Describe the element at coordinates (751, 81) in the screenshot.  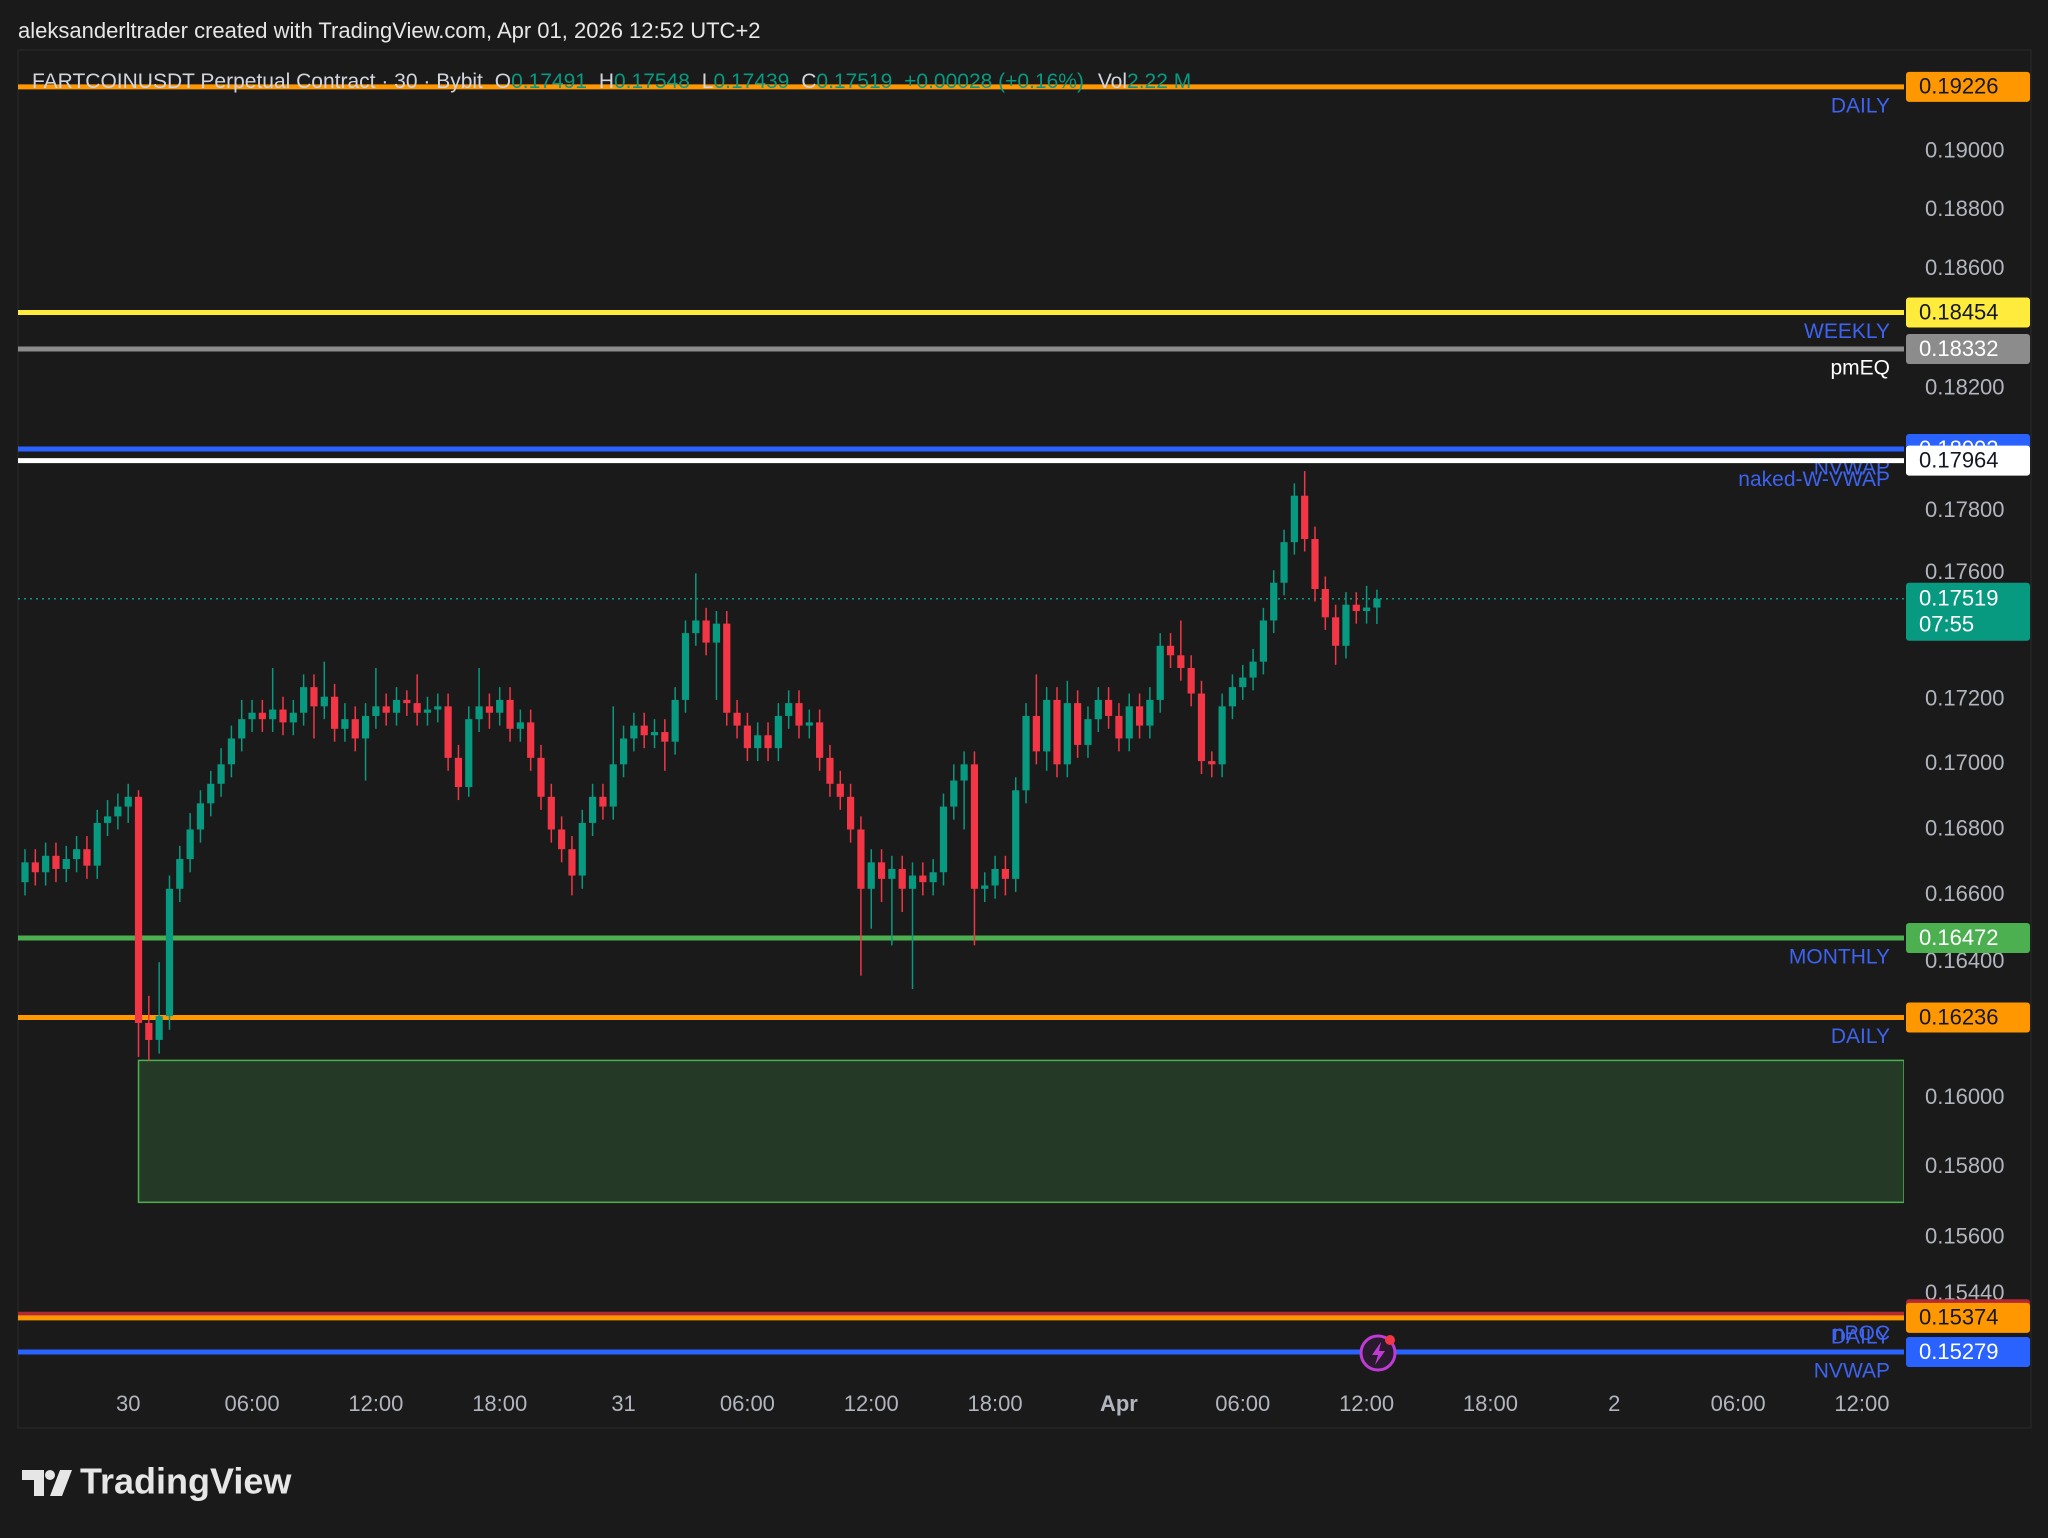
I see `l-value: 0.17439` at that location.